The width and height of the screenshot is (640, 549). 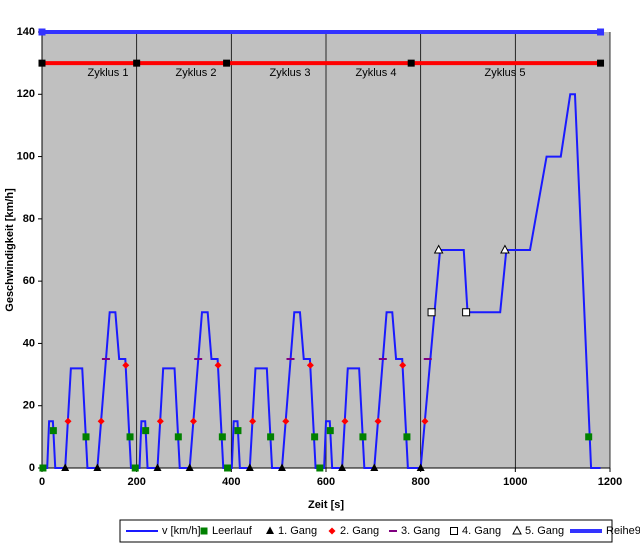 What do you see at coordinates (181, 531) in the screenshot?
I see `legend-label: v [km/h]` at bounding box center [181, 531].